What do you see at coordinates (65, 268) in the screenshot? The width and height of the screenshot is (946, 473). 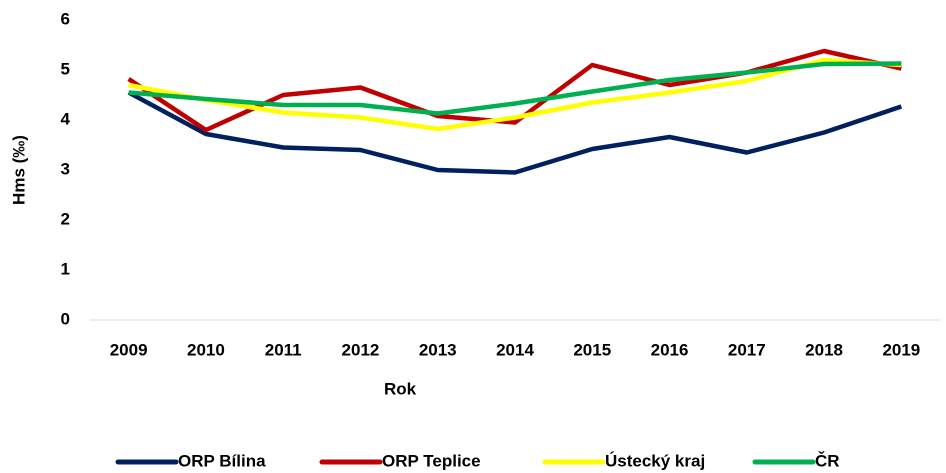 I see `y-tick-label: 1` at bounding box center [65, 268].